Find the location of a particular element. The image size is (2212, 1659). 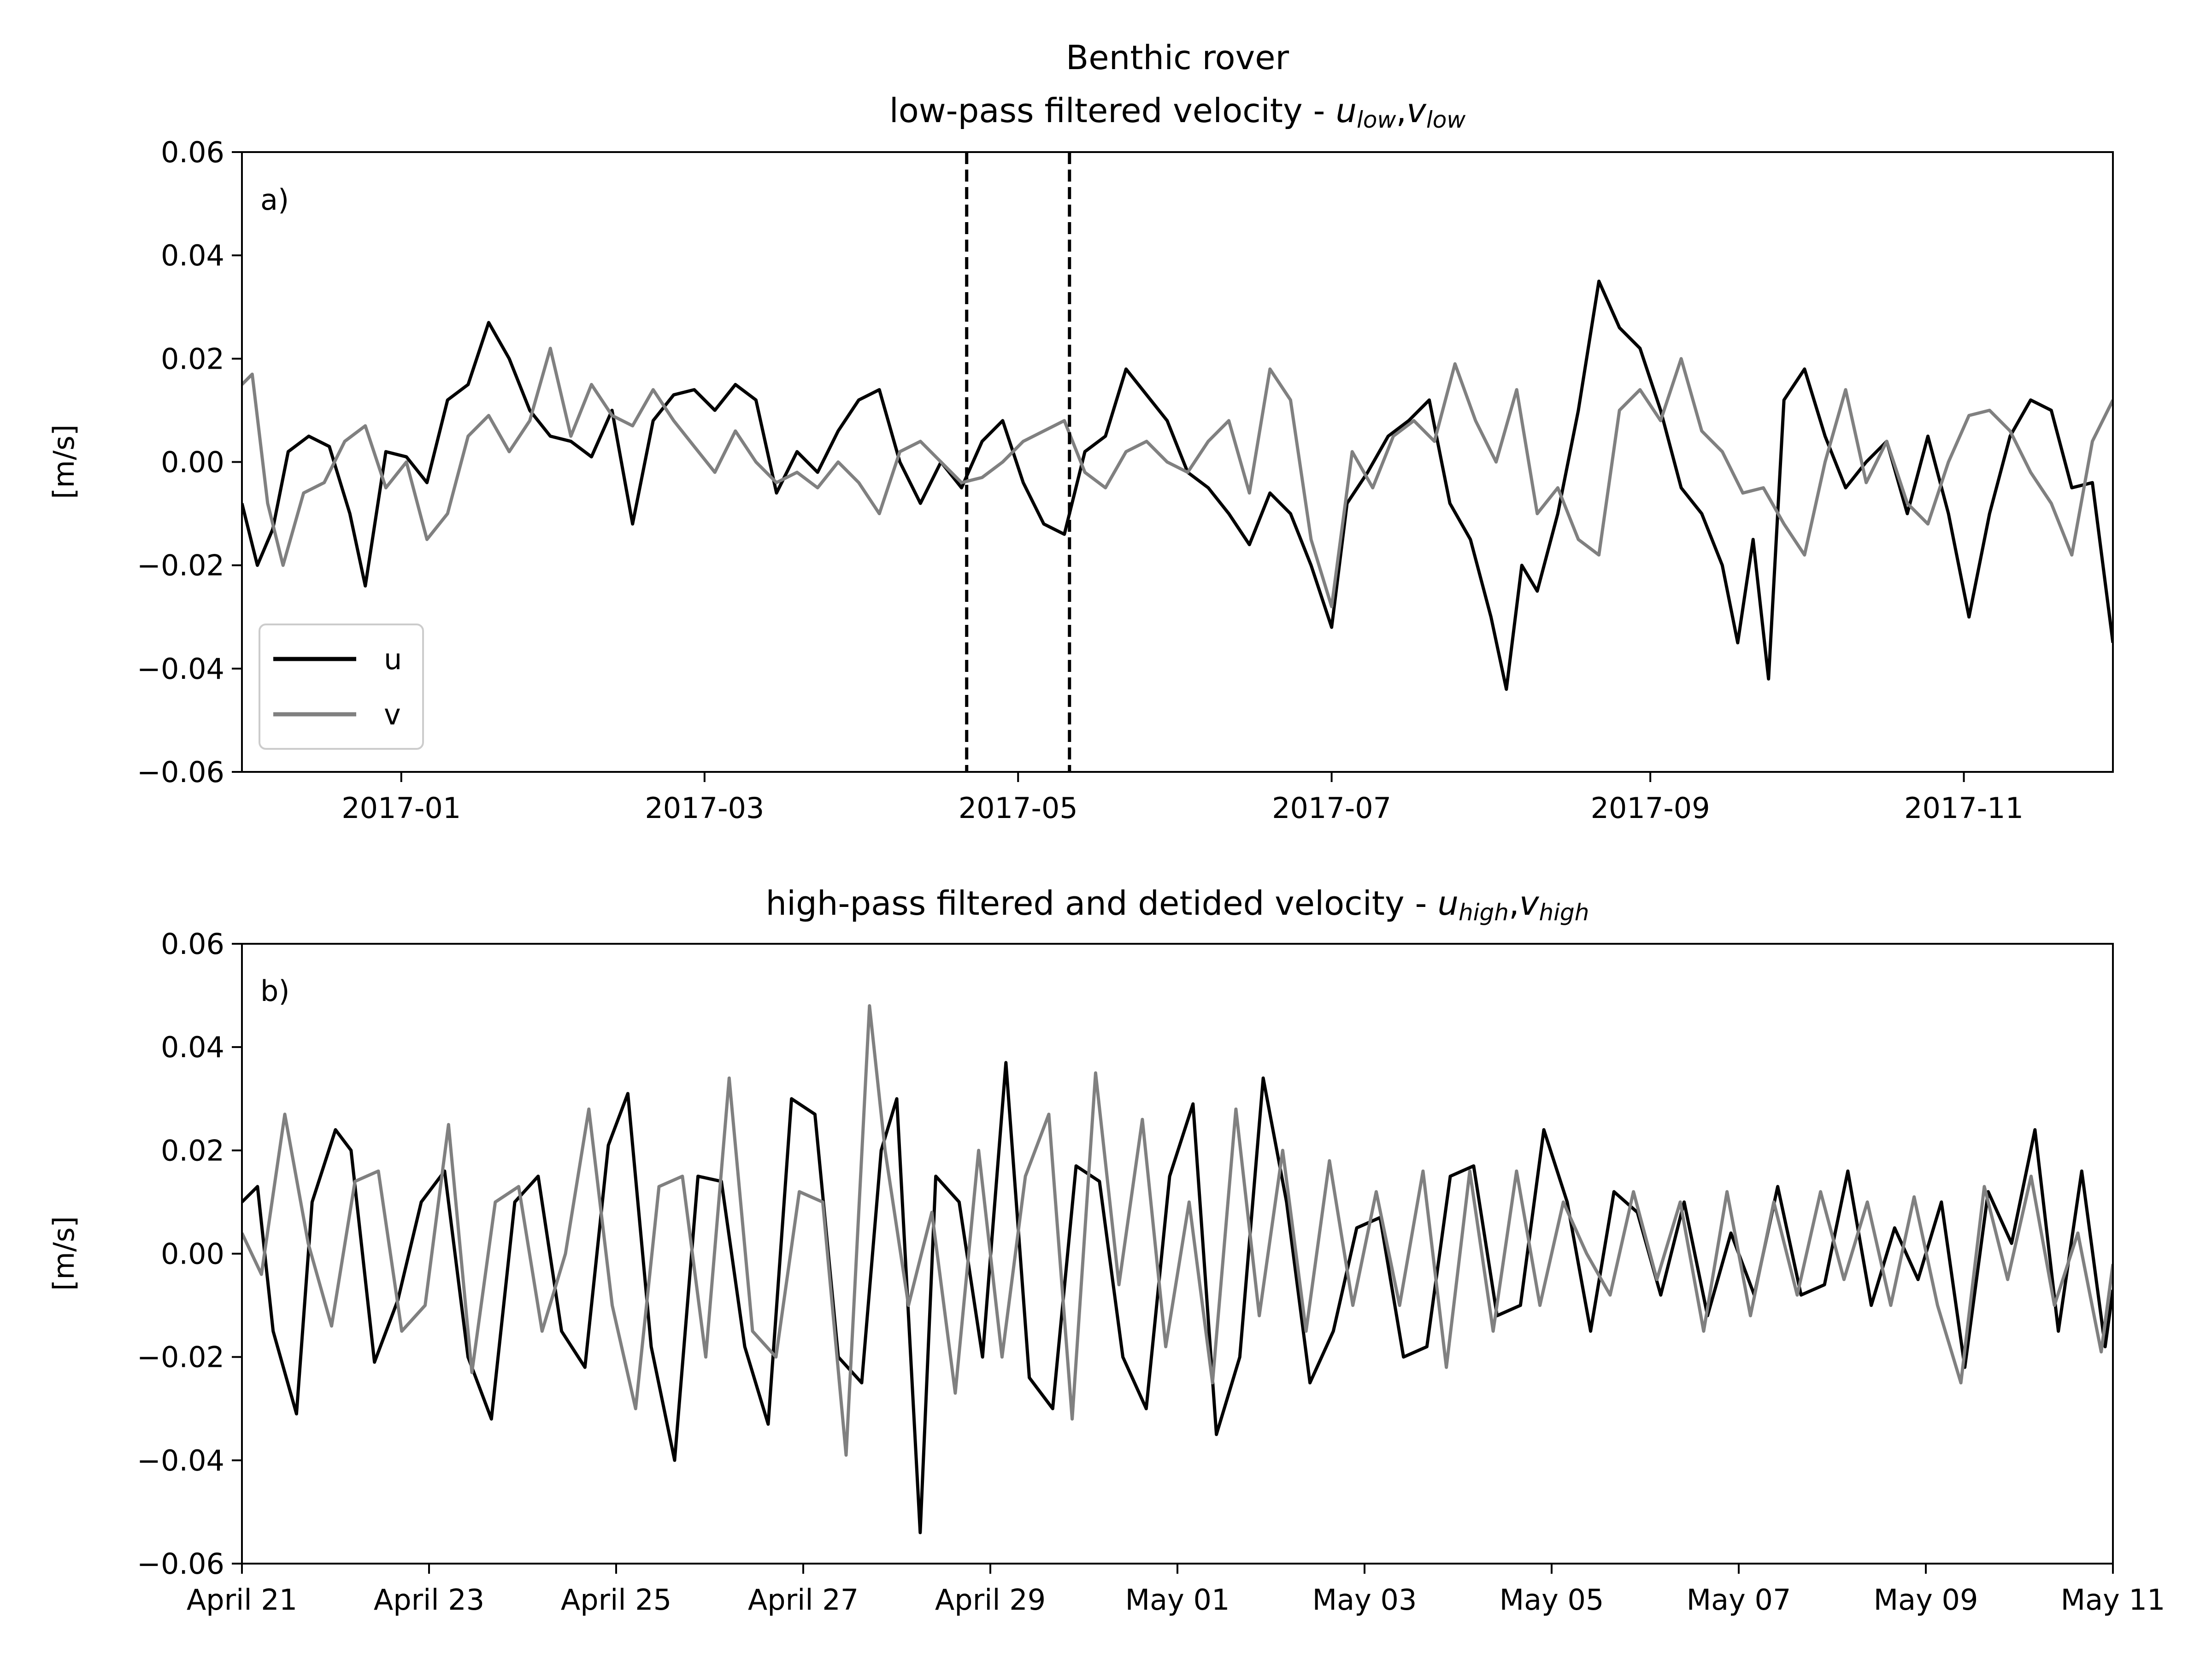

panel-b-xtick-label: April 25 is located at coordinates (616, 1600).